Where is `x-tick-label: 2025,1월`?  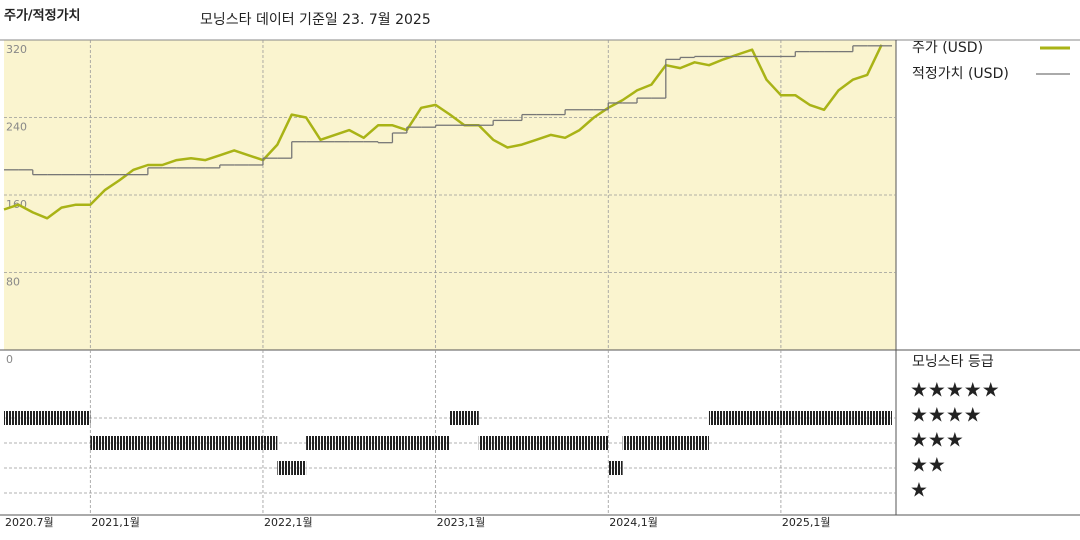 x-tick-label: 2025,1월 is located at coordinates (806, 522).